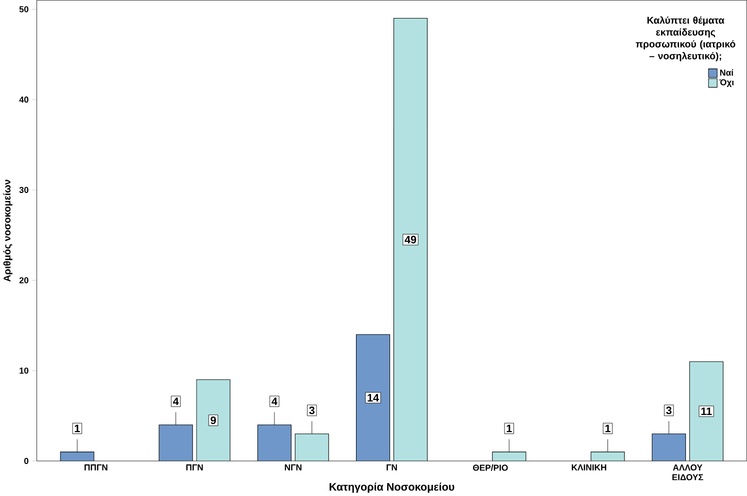 The image size is (747, 496). I want to click on y-tick-label: 20, so click(23, 280).